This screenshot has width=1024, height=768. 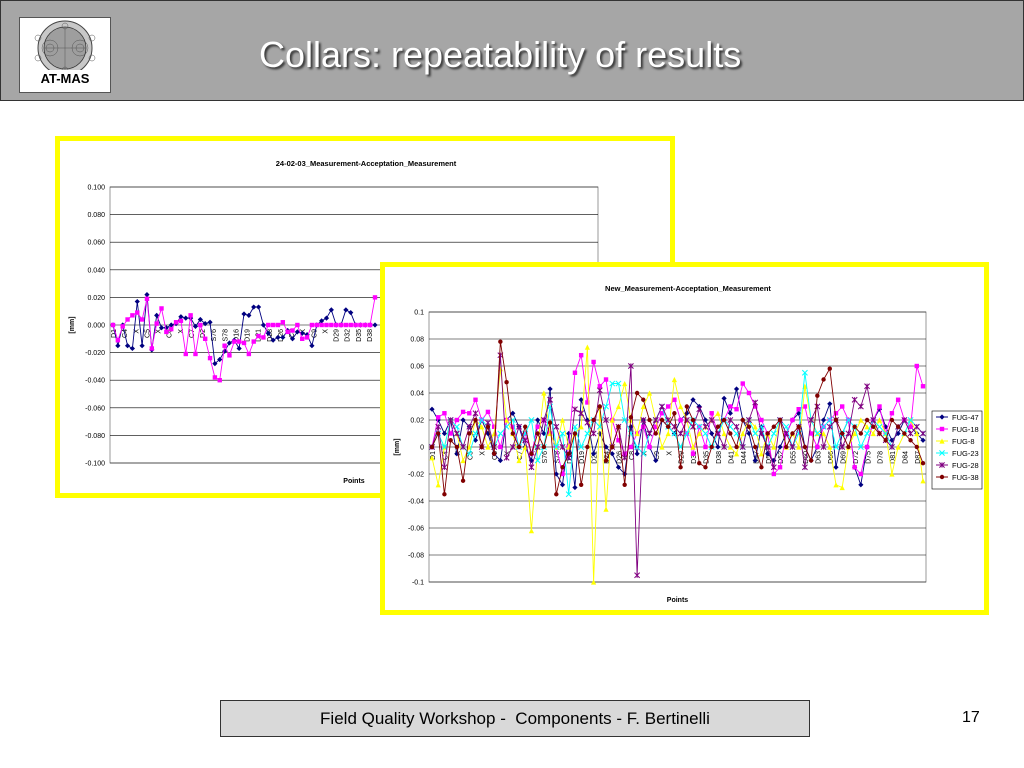 I want to click on y-tick-label: 0.06, so click(x=417, y=367).